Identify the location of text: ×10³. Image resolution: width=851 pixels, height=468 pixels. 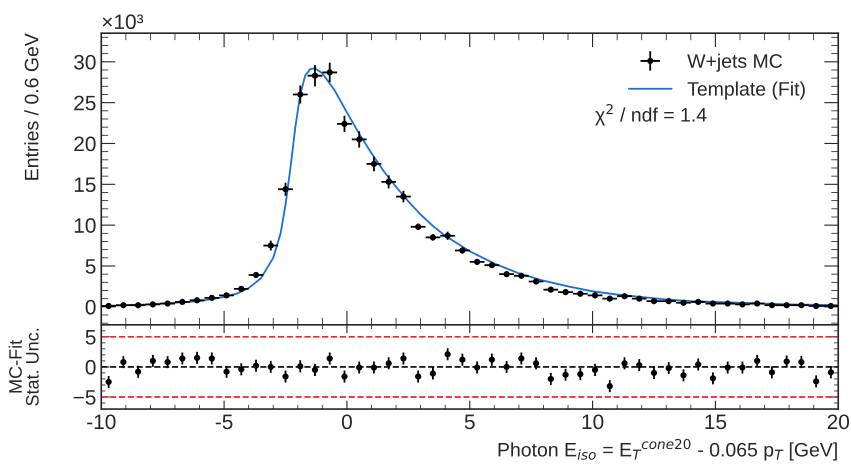
(123, 22).